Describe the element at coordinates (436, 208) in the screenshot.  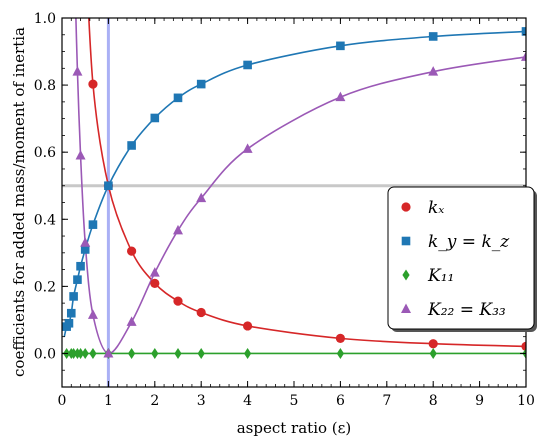
I see `legend-label-0: kₓ` at that location.